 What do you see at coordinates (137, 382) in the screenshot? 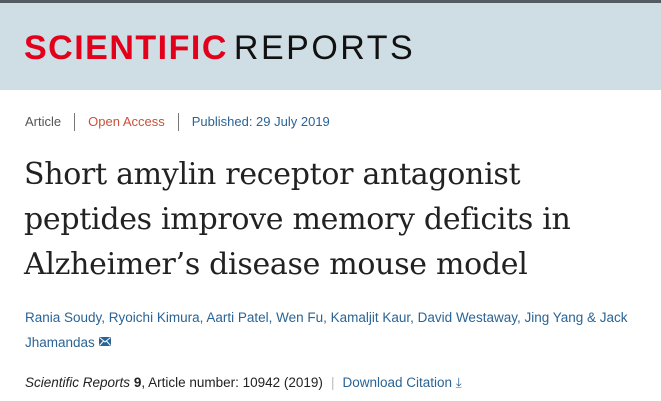
I see `volume: 9` at bounding box center [137, 382].